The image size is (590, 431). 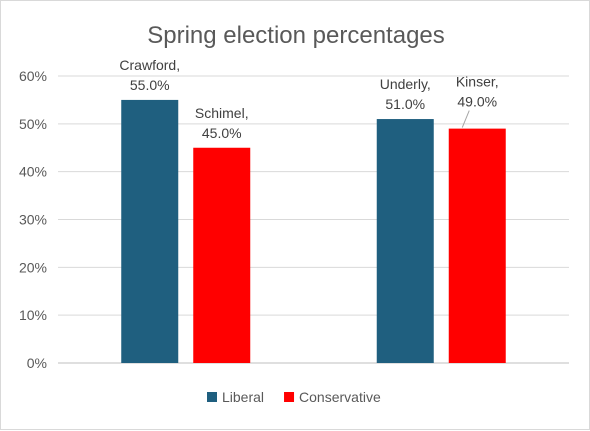 I want to click on legend: Liberal Conservative, so click(x=294, y=397).